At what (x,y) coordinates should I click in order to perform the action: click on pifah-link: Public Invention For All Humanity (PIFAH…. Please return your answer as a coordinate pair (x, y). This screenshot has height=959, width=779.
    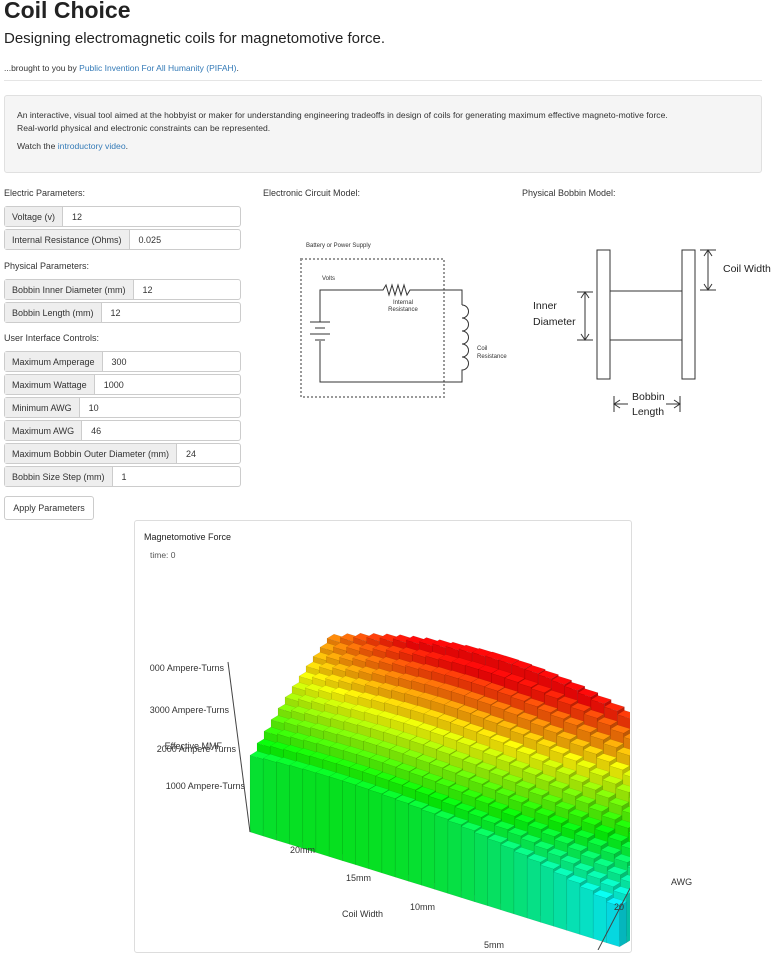
    Looking at the image, I should click on (158, 68).